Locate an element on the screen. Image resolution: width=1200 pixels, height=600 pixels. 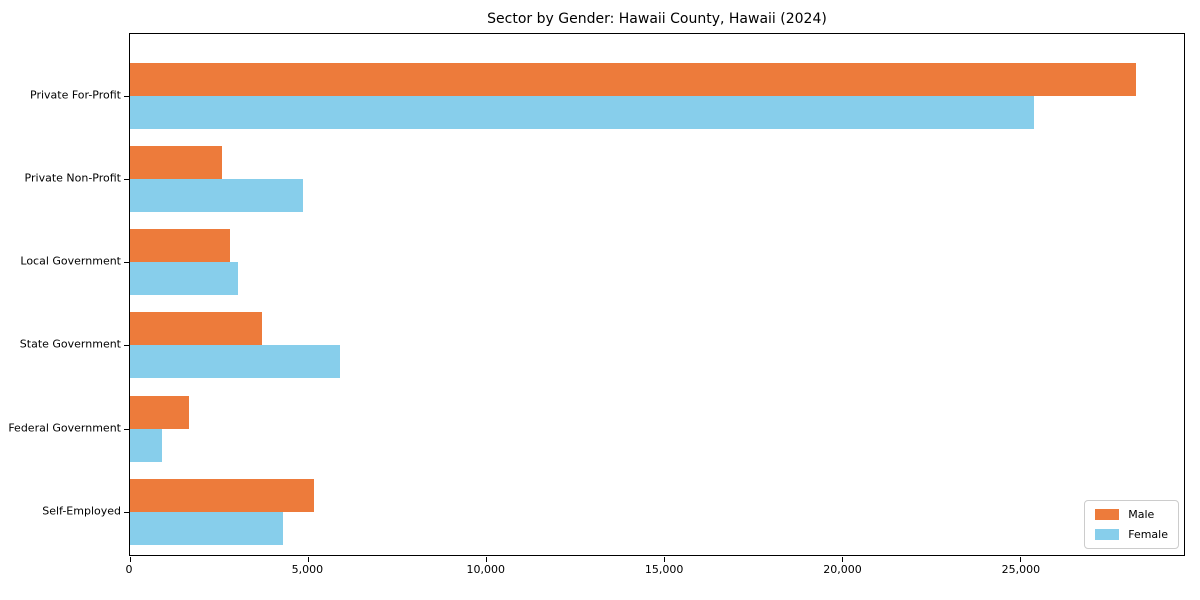
legend-entry-male: Male is located at coordinates (1131, 514).